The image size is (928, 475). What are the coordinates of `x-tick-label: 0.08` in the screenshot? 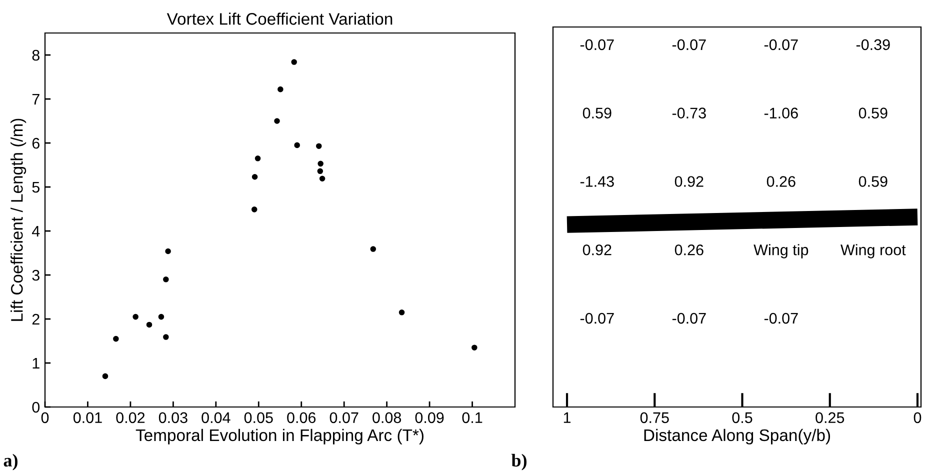 It's located at (387, 418).